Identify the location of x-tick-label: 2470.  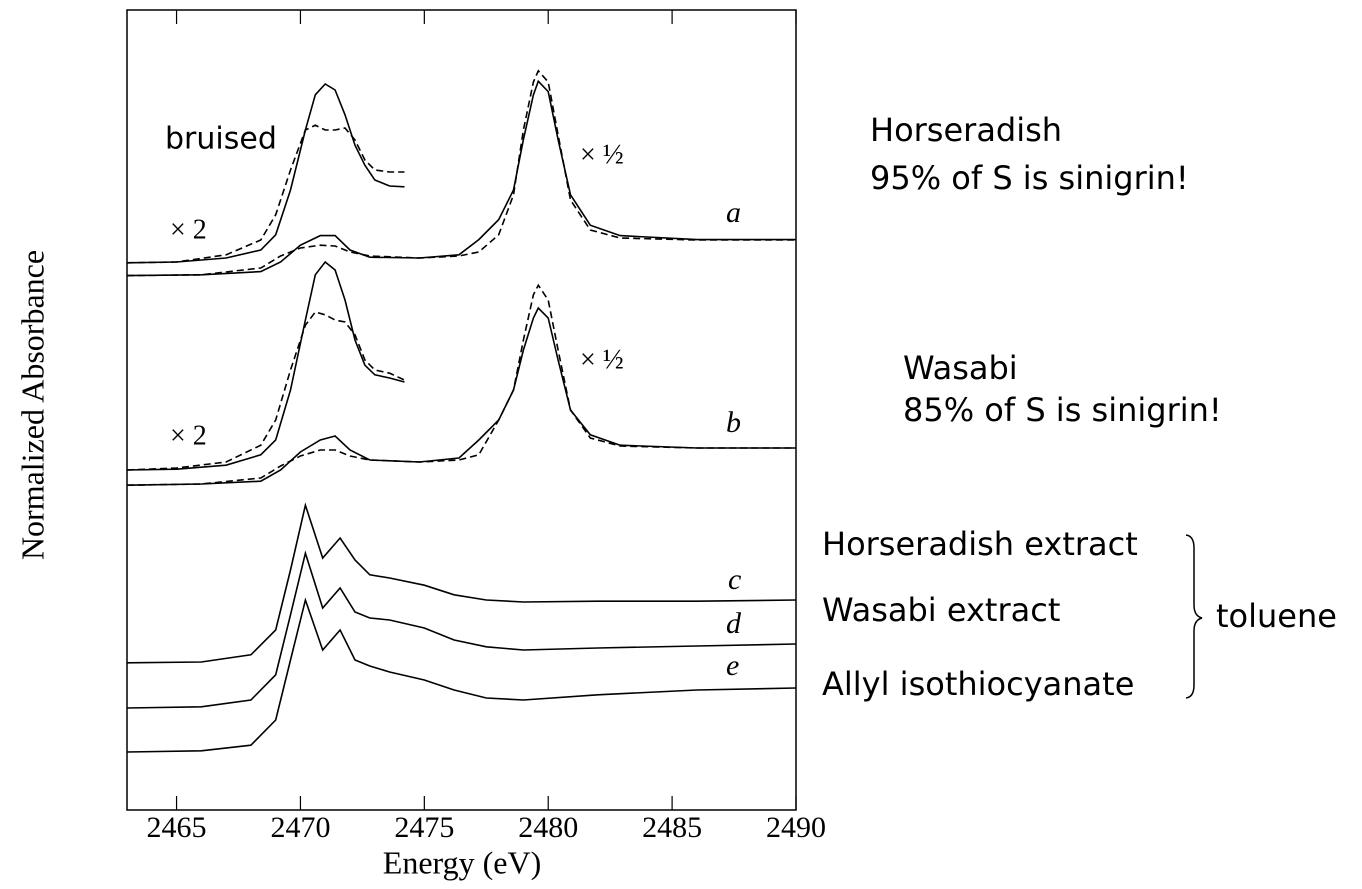
(300, 827).